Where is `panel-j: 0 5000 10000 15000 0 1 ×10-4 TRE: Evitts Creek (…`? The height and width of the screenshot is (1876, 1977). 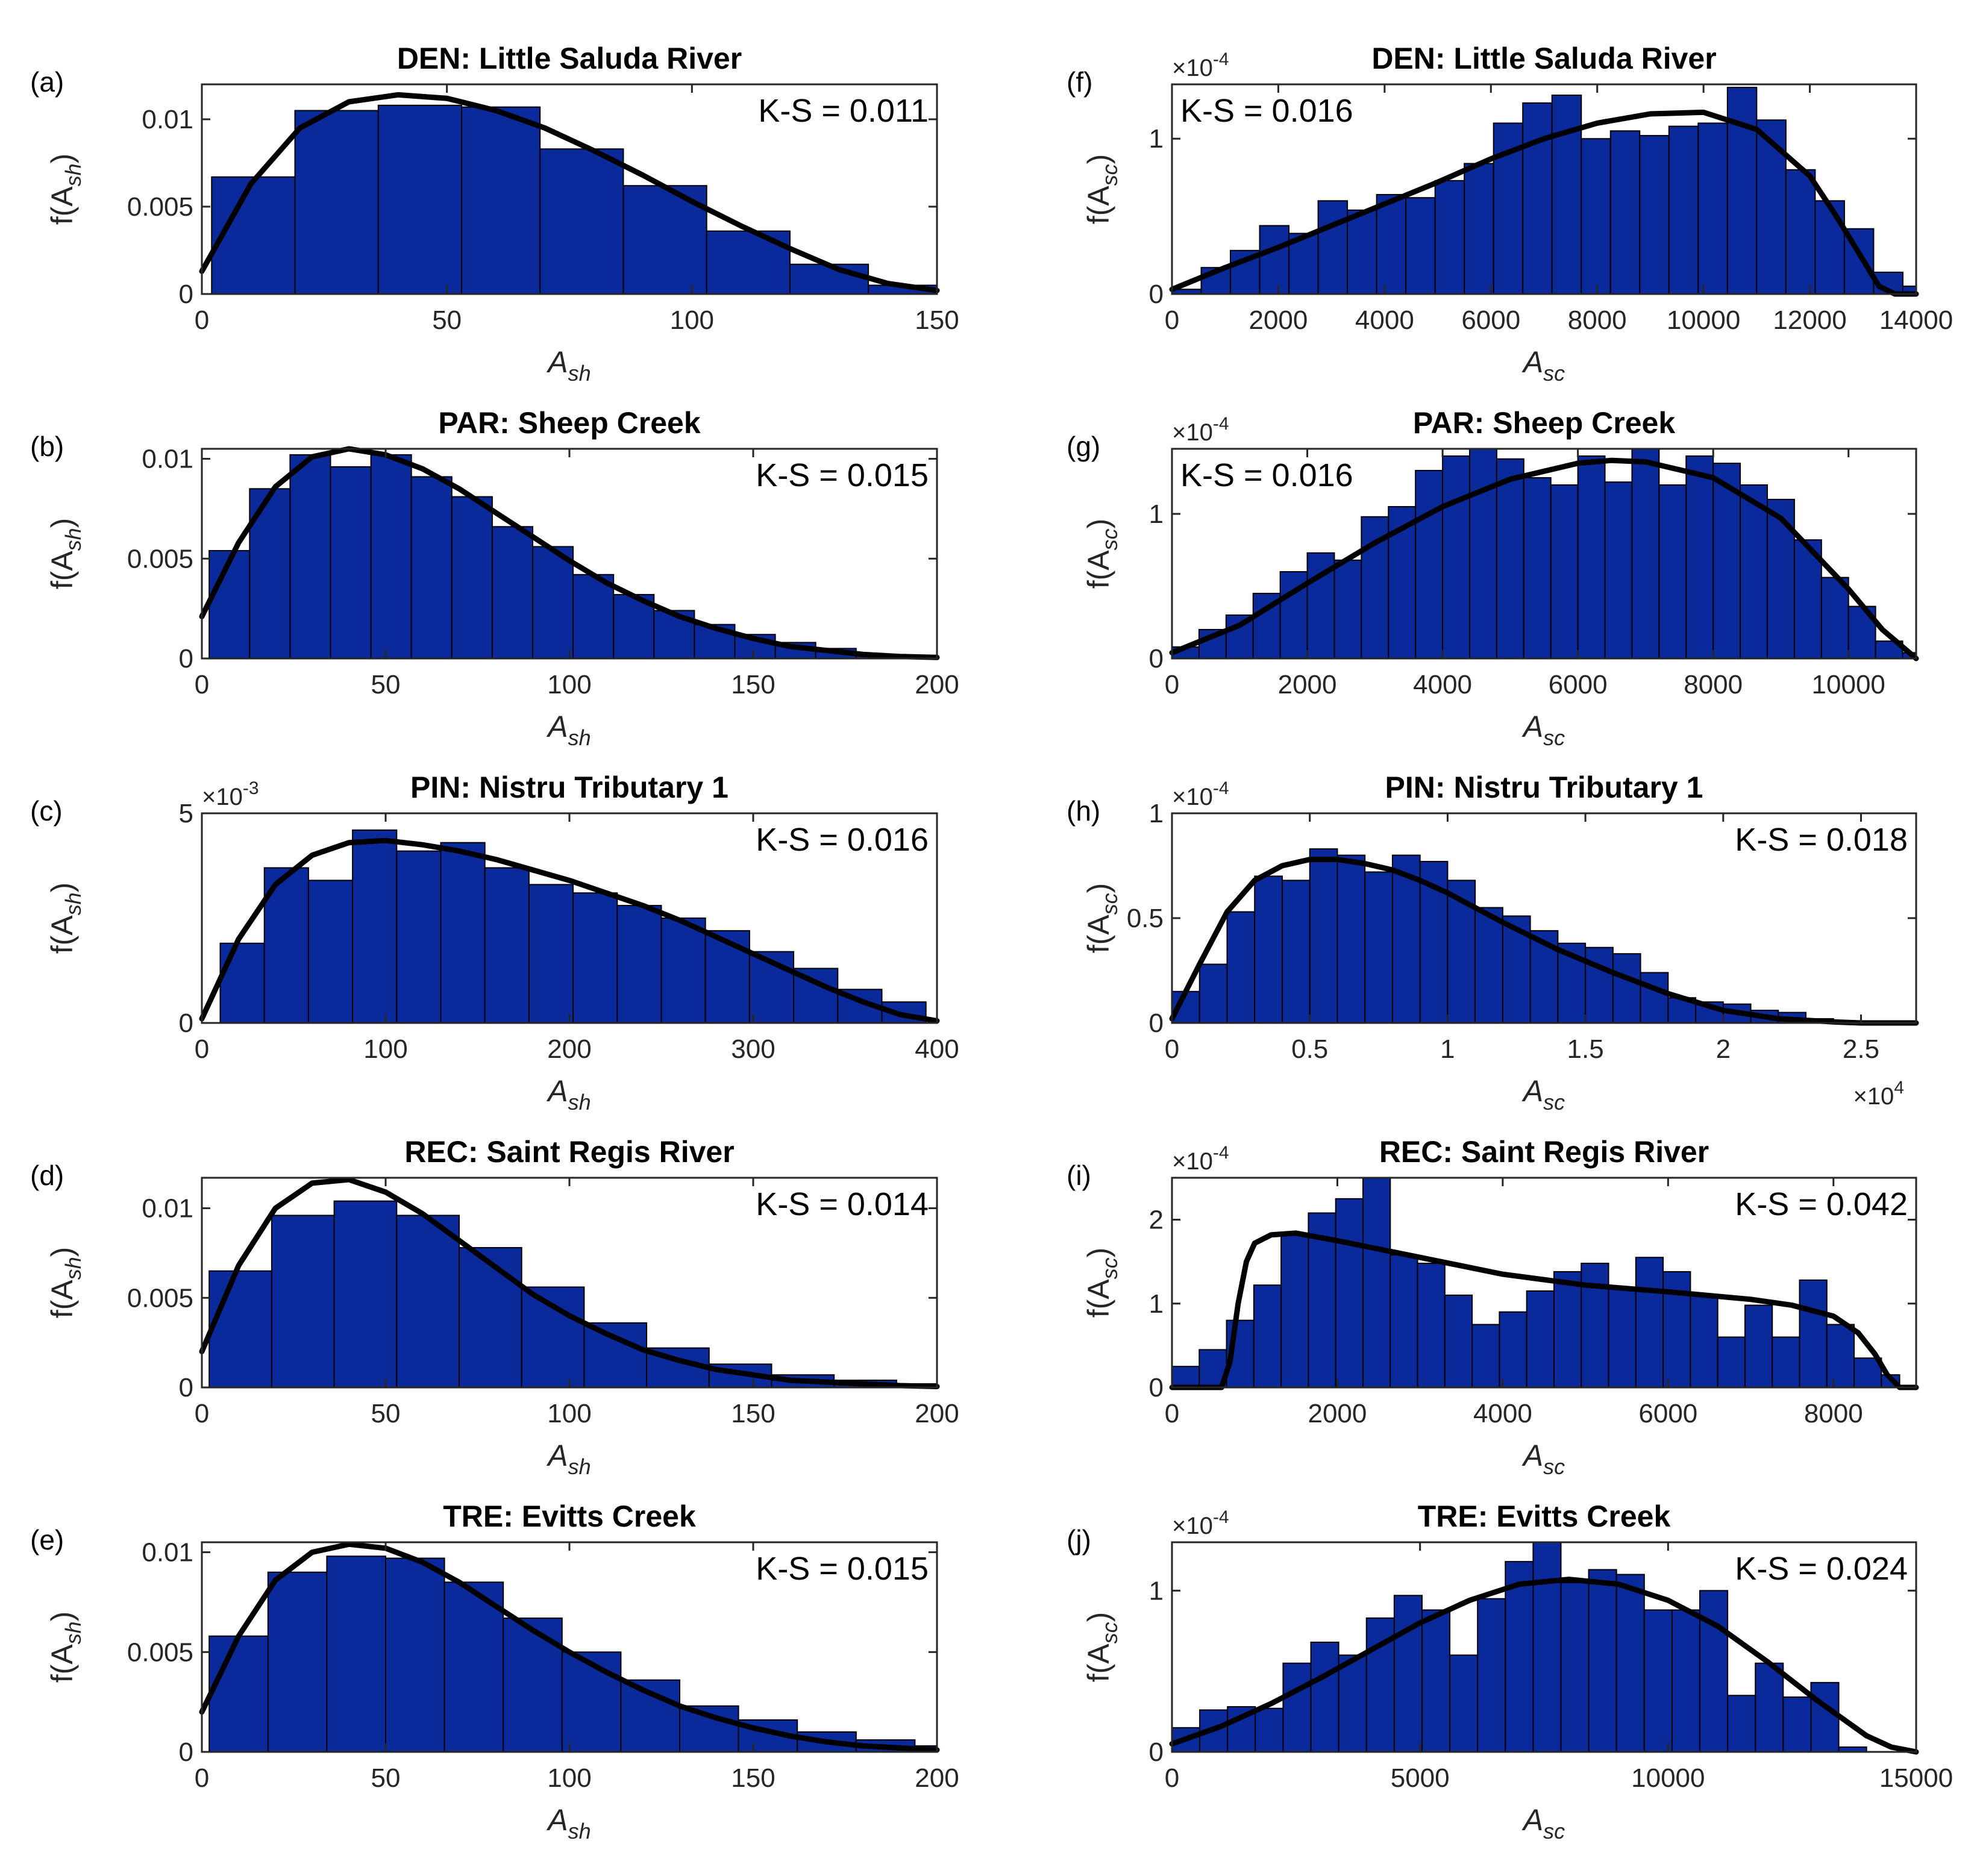 panel-j: 0 5000 10000 15000 0 1 ×10-4 TRE: Evitts Creek (… is located at coordinates (1510, 1671).